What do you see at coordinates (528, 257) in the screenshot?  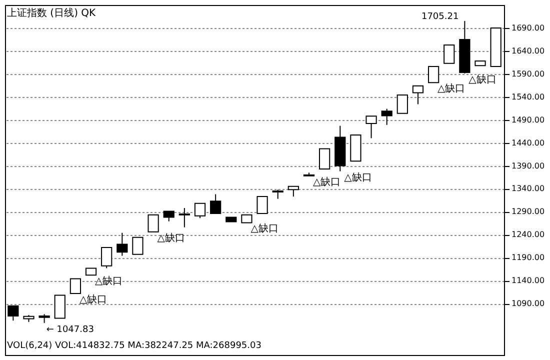 I see `y-tick-label: 1190.00` at bounding box center [528, 257].